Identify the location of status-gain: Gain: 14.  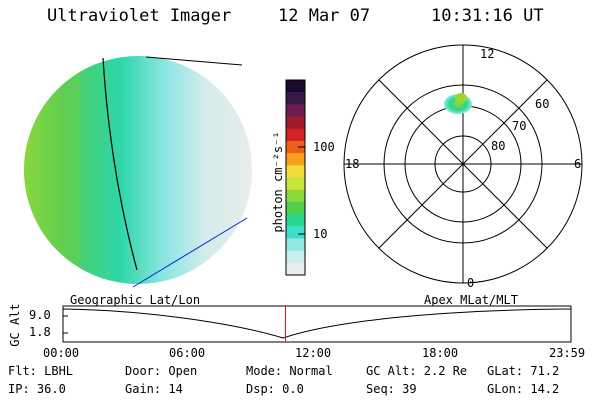
(154, 389).